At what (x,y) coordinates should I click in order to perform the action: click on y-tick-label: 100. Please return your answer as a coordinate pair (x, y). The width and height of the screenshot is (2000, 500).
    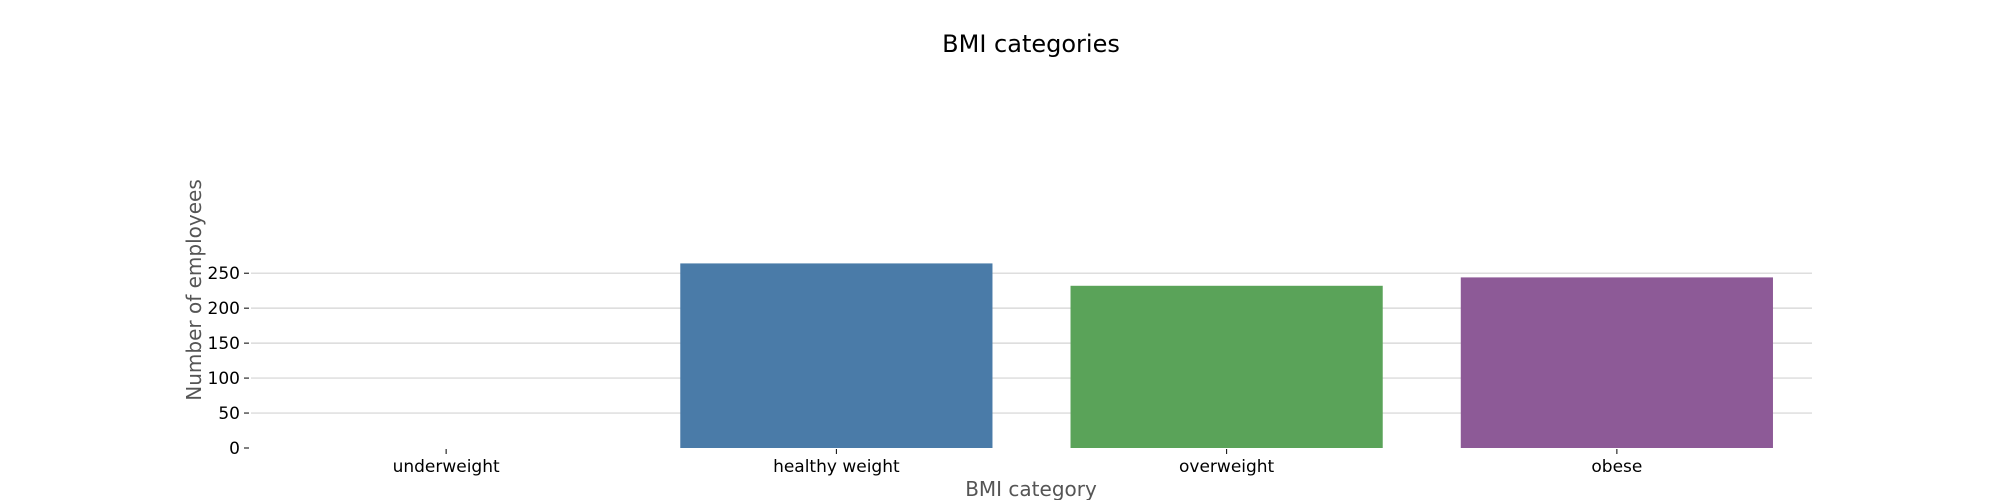
    Looking at the image, I should click on (224, 379).